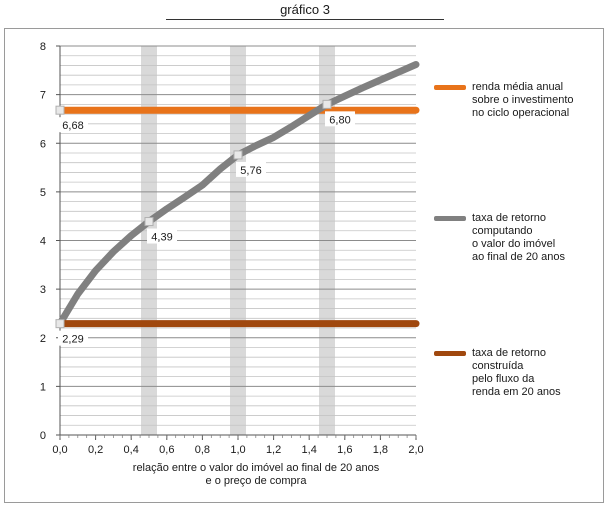 This screenshot has width=610, height=510. I want to click on data-label: 2,29, so click(72, 340).